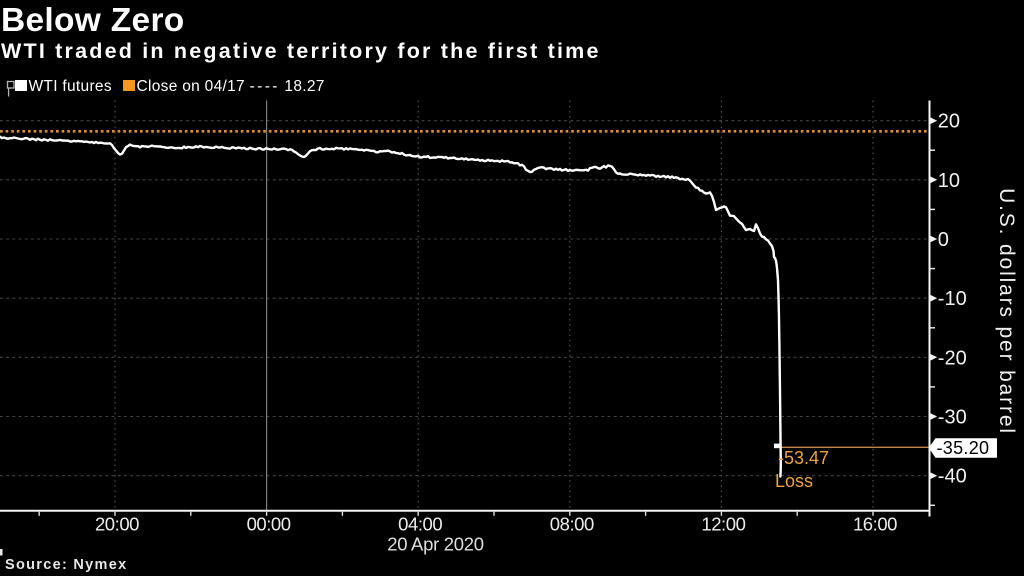  I want to click on svg-text: 04:00, so click(420, 524).